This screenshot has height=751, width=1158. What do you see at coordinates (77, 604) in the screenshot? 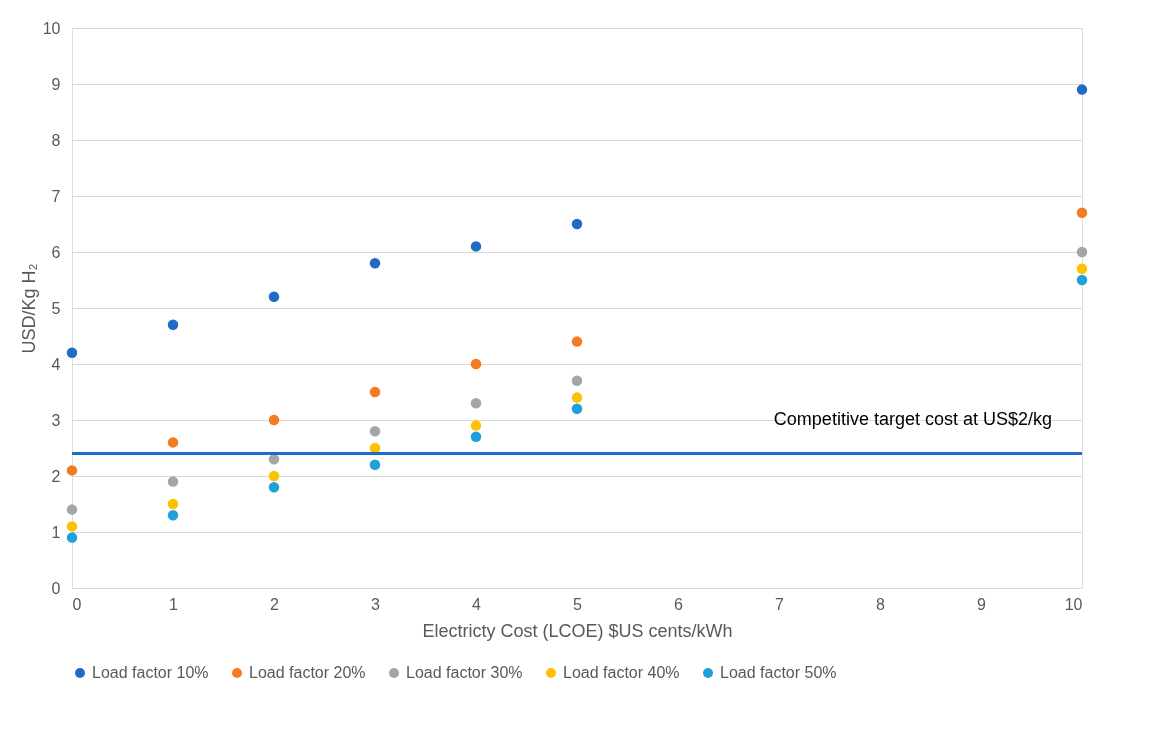
I see `x-tick-label: 0` at bounding box center [77, 604].